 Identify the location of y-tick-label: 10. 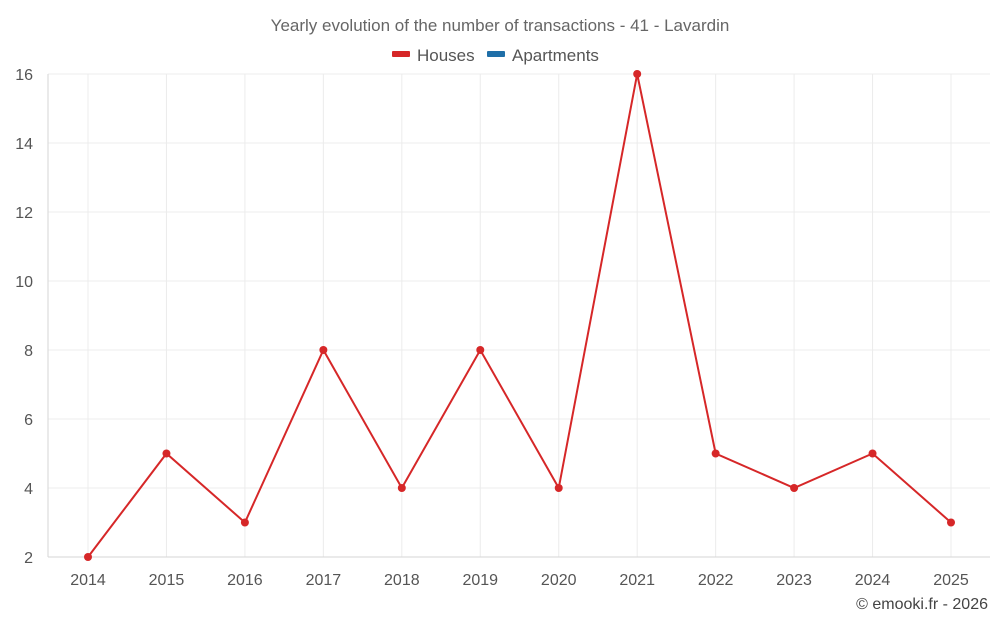
(24, 282).